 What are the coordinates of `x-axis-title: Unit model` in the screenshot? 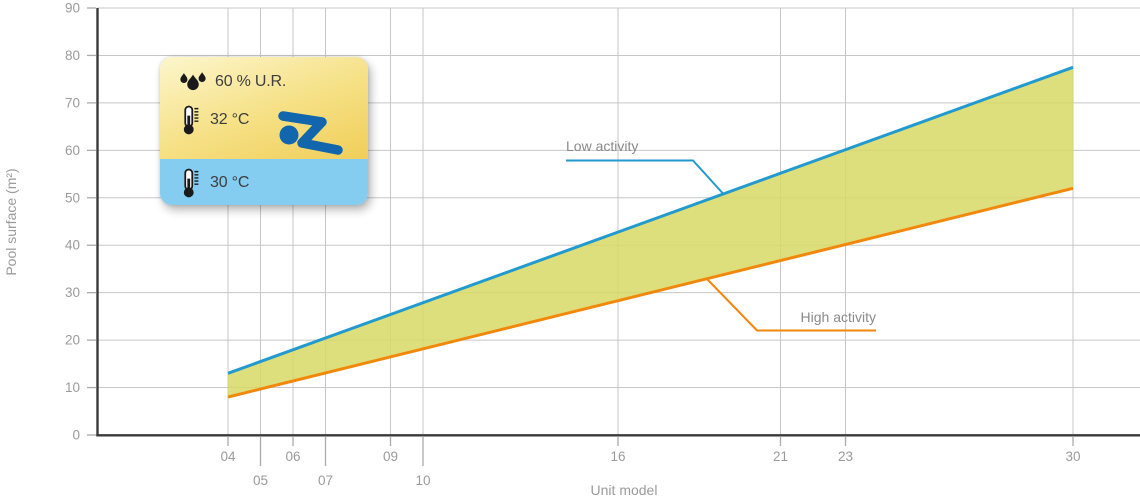 It's located at (624, 490).